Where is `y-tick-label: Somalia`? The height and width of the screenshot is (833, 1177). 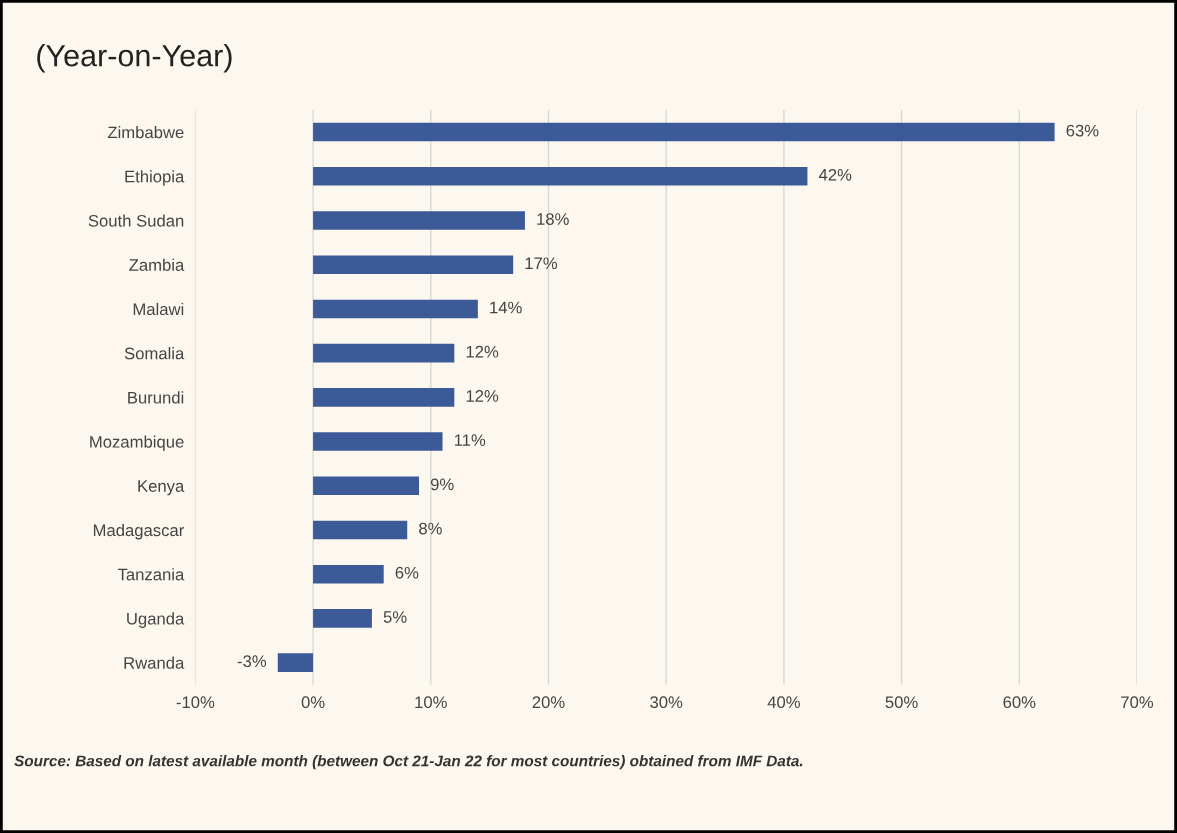 y-tick-label: Somalia is located at coordinates (154, 353).